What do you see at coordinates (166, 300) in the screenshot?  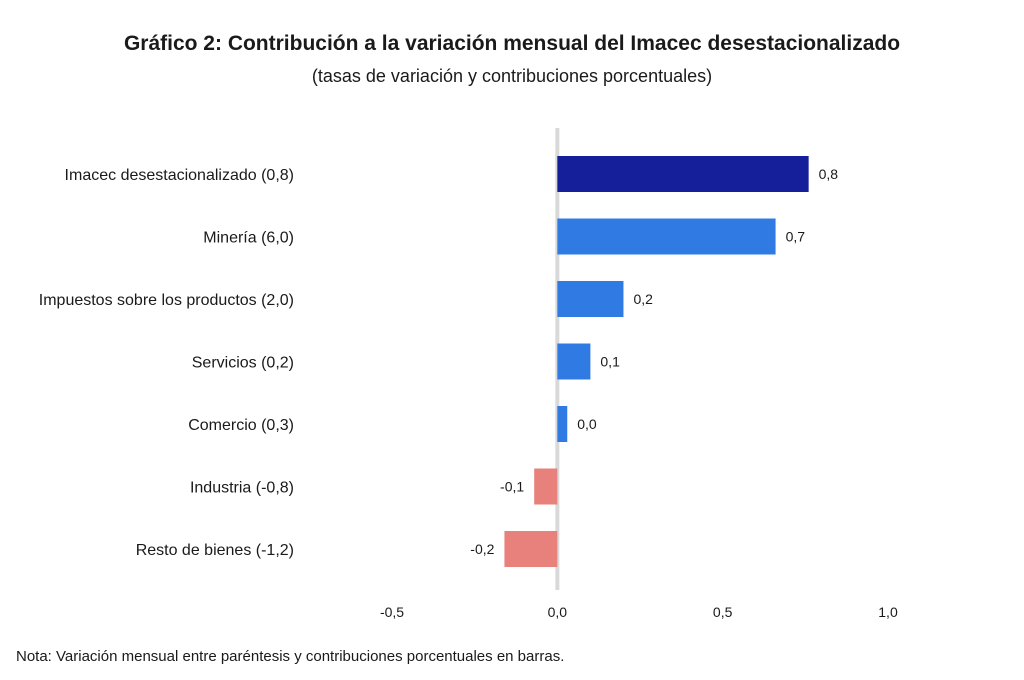 I see `category-label: Impuestos sobre los productos (2,0)` at bounding box center [166, 300].